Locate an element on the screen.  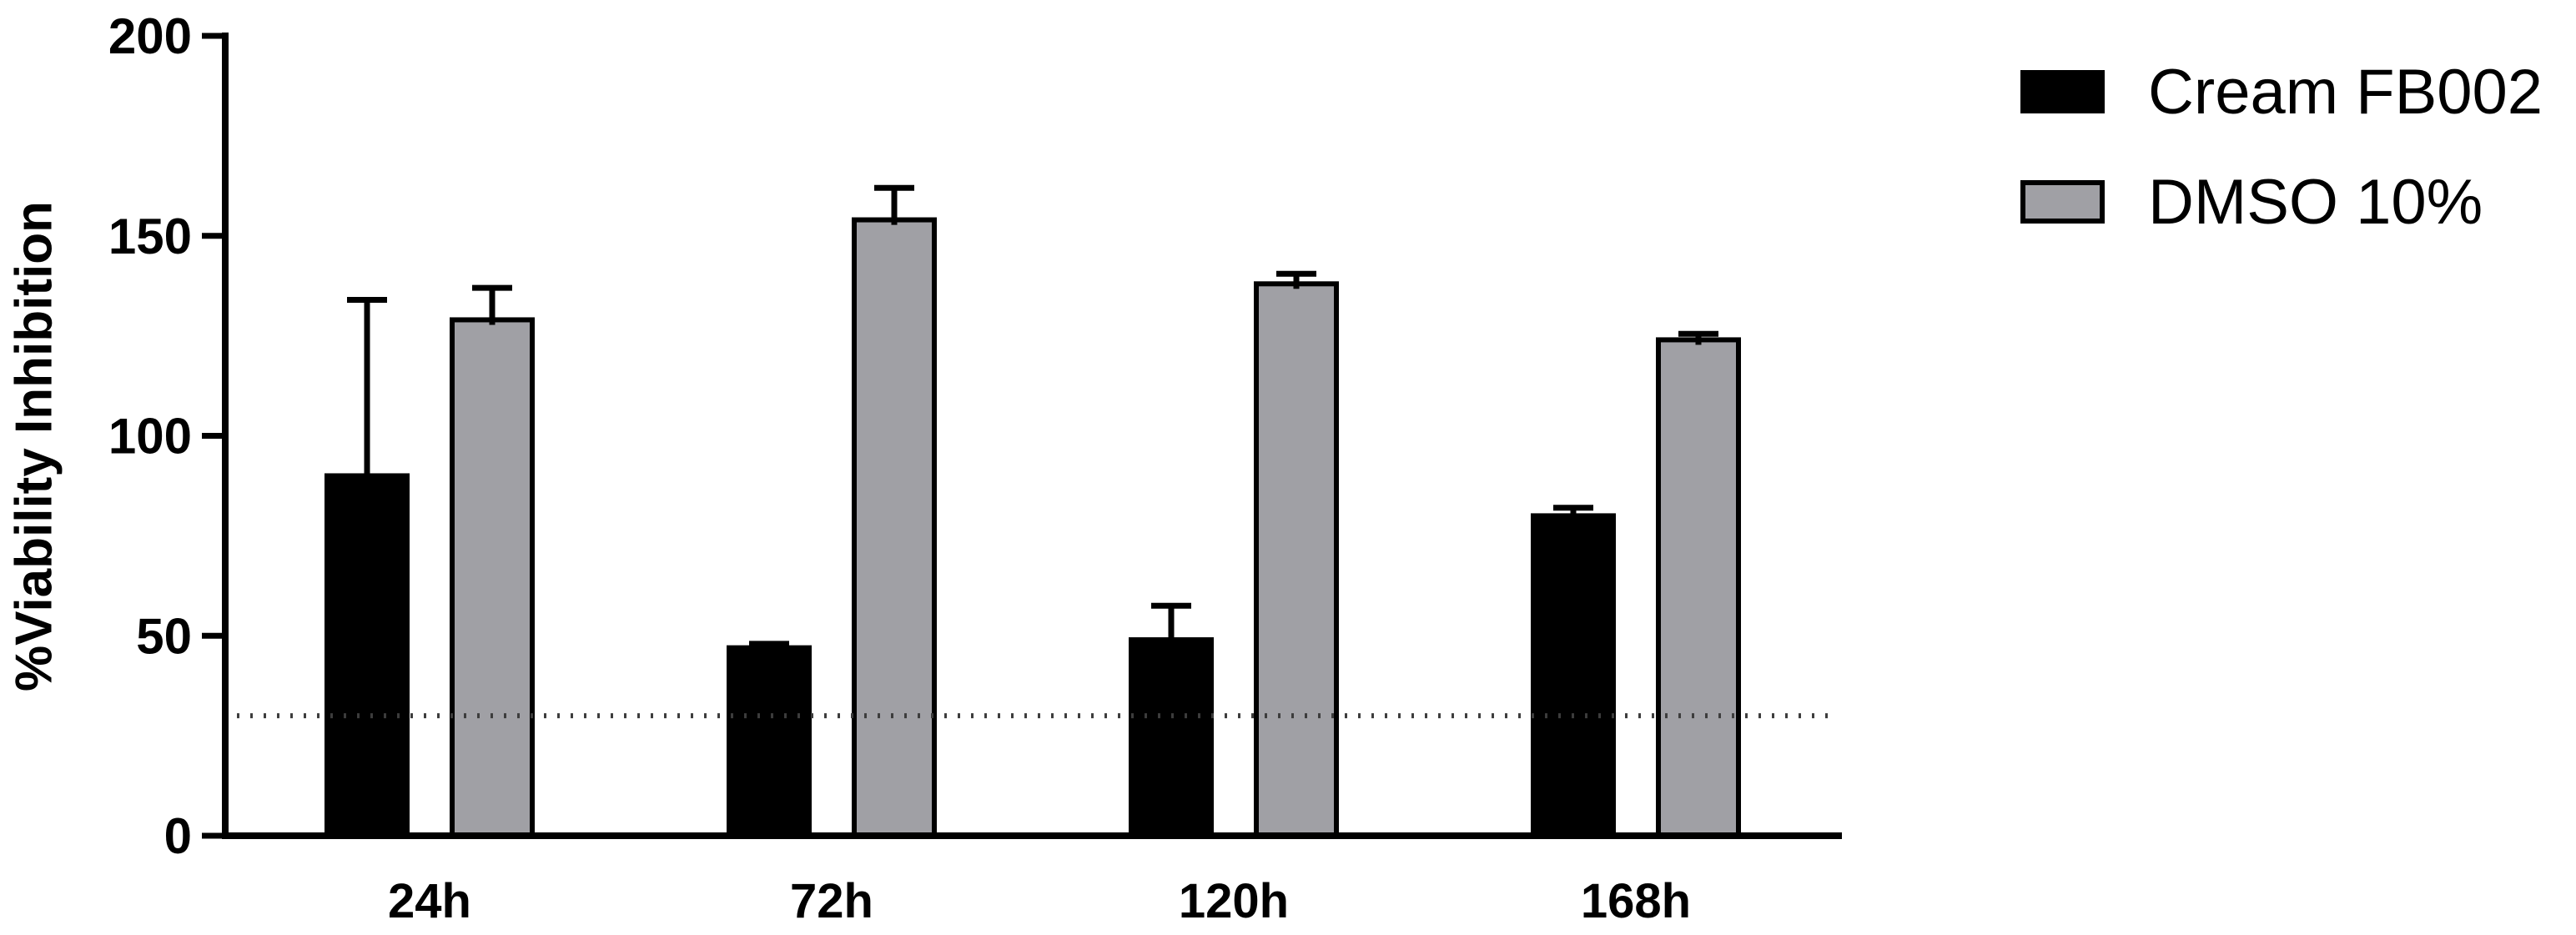
bar-24h-cream is located at coordinates (367, 655).